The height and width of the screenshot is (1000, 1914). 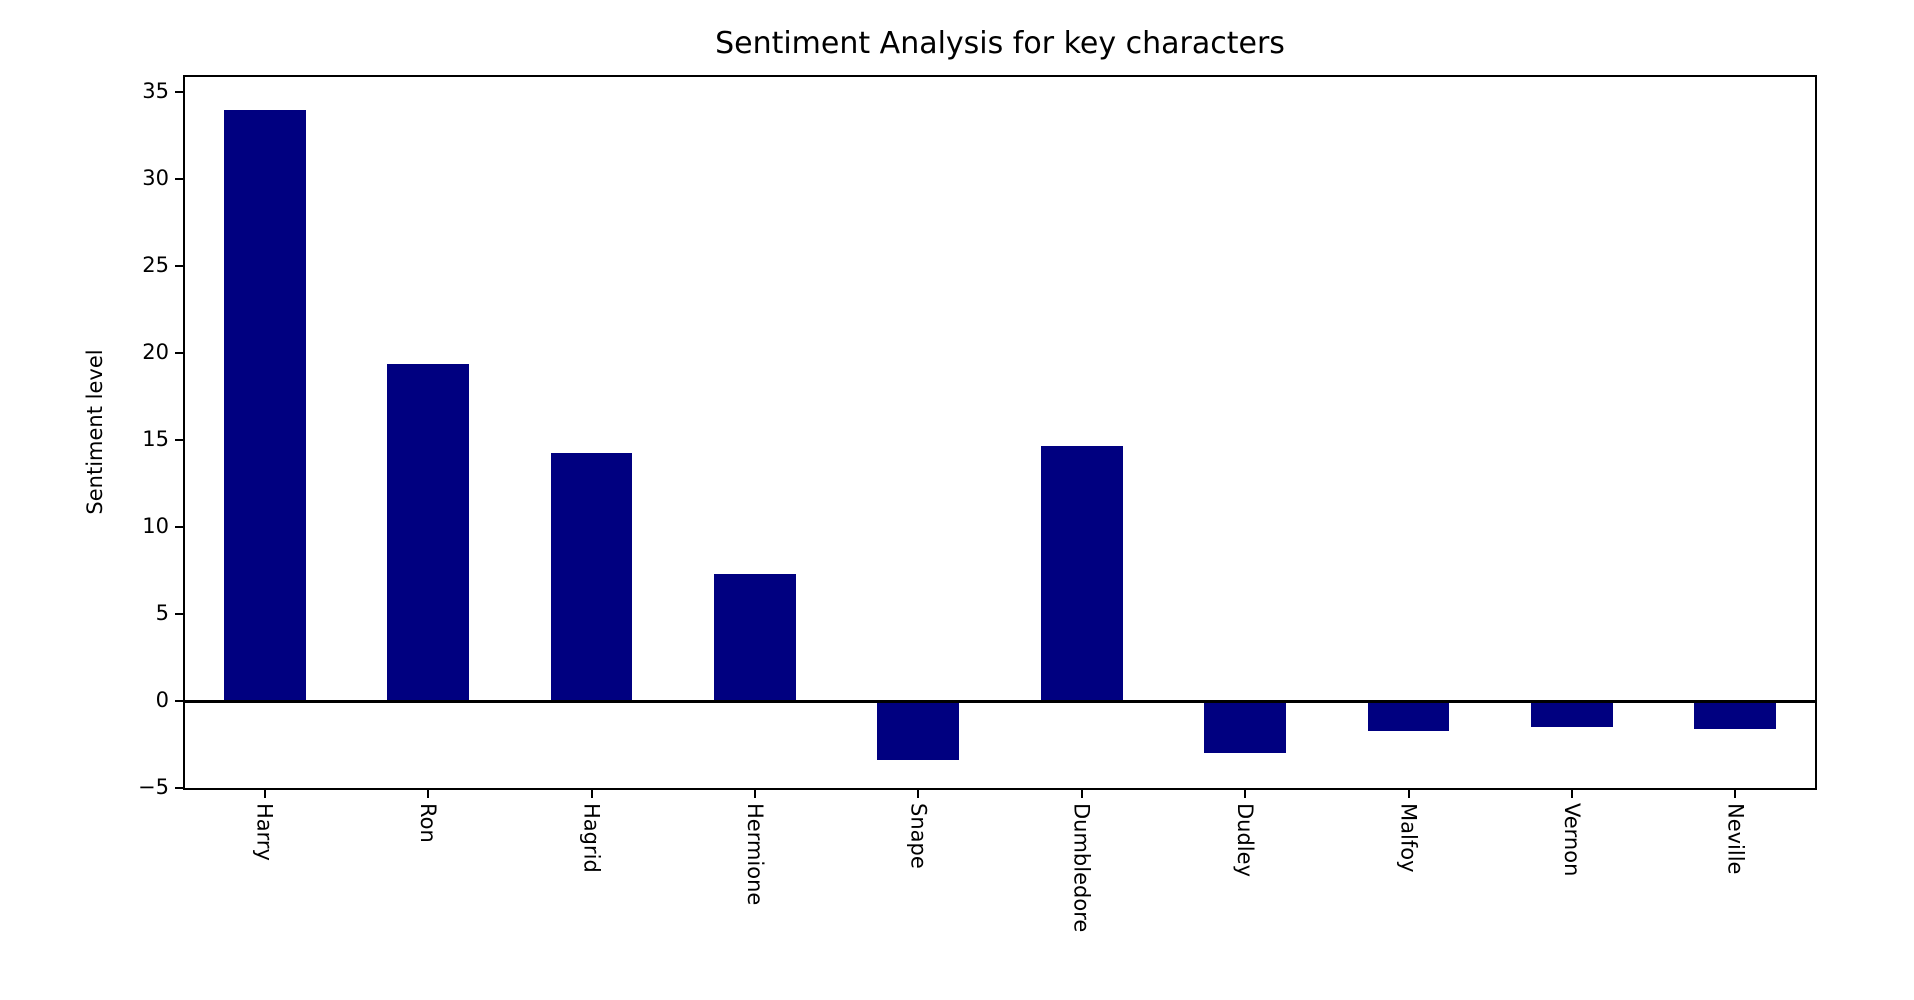 What do you see at coordinates (754, 854) in the screenshot?
I see `x-tick-label-hermione: Hermione` at bounding box center [754, 854].